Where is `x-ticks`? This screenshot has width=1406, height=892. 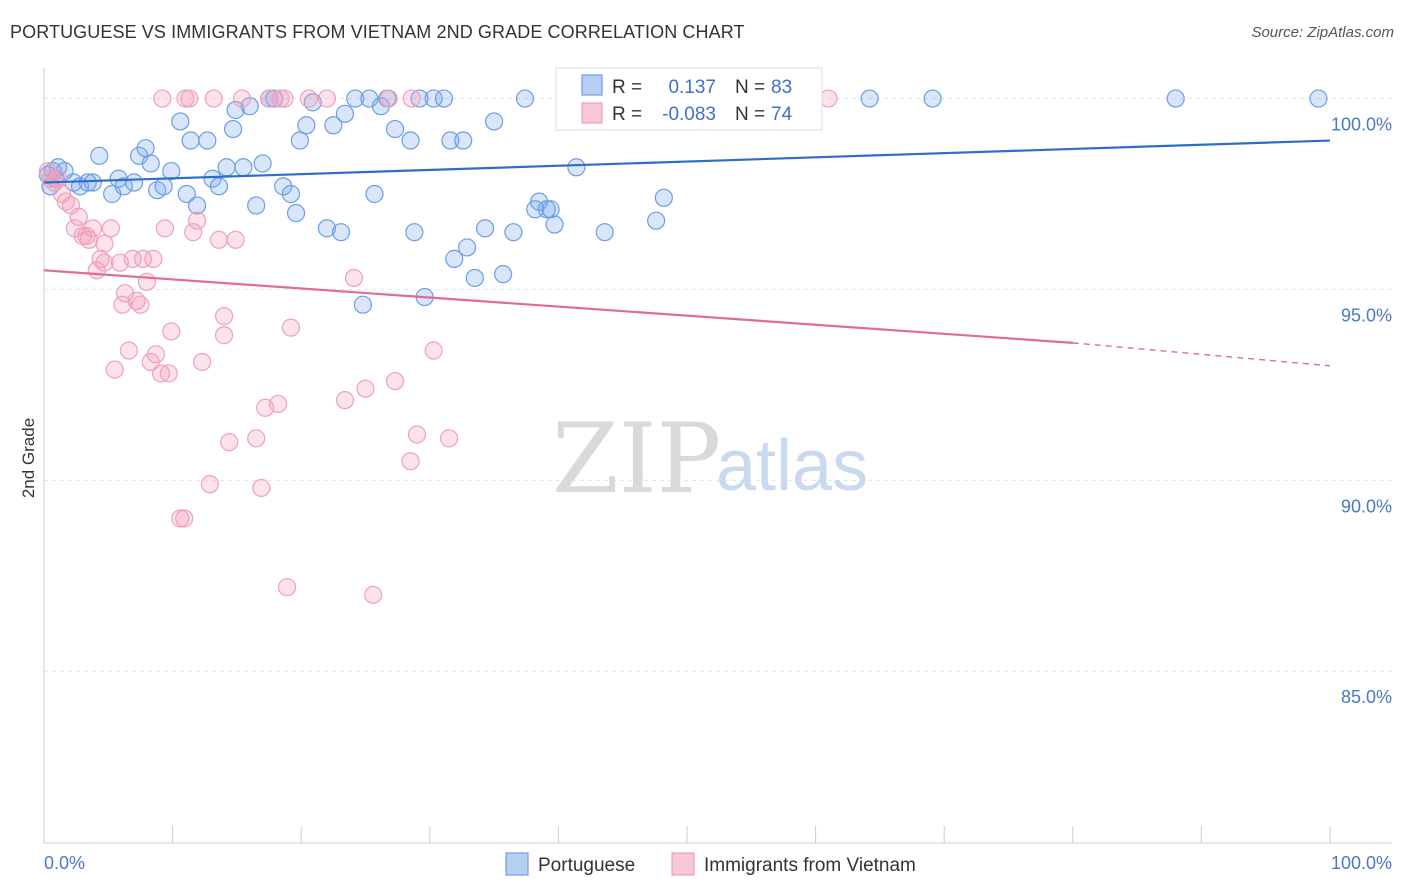
x-ticks is located at coordinates (687, 834).